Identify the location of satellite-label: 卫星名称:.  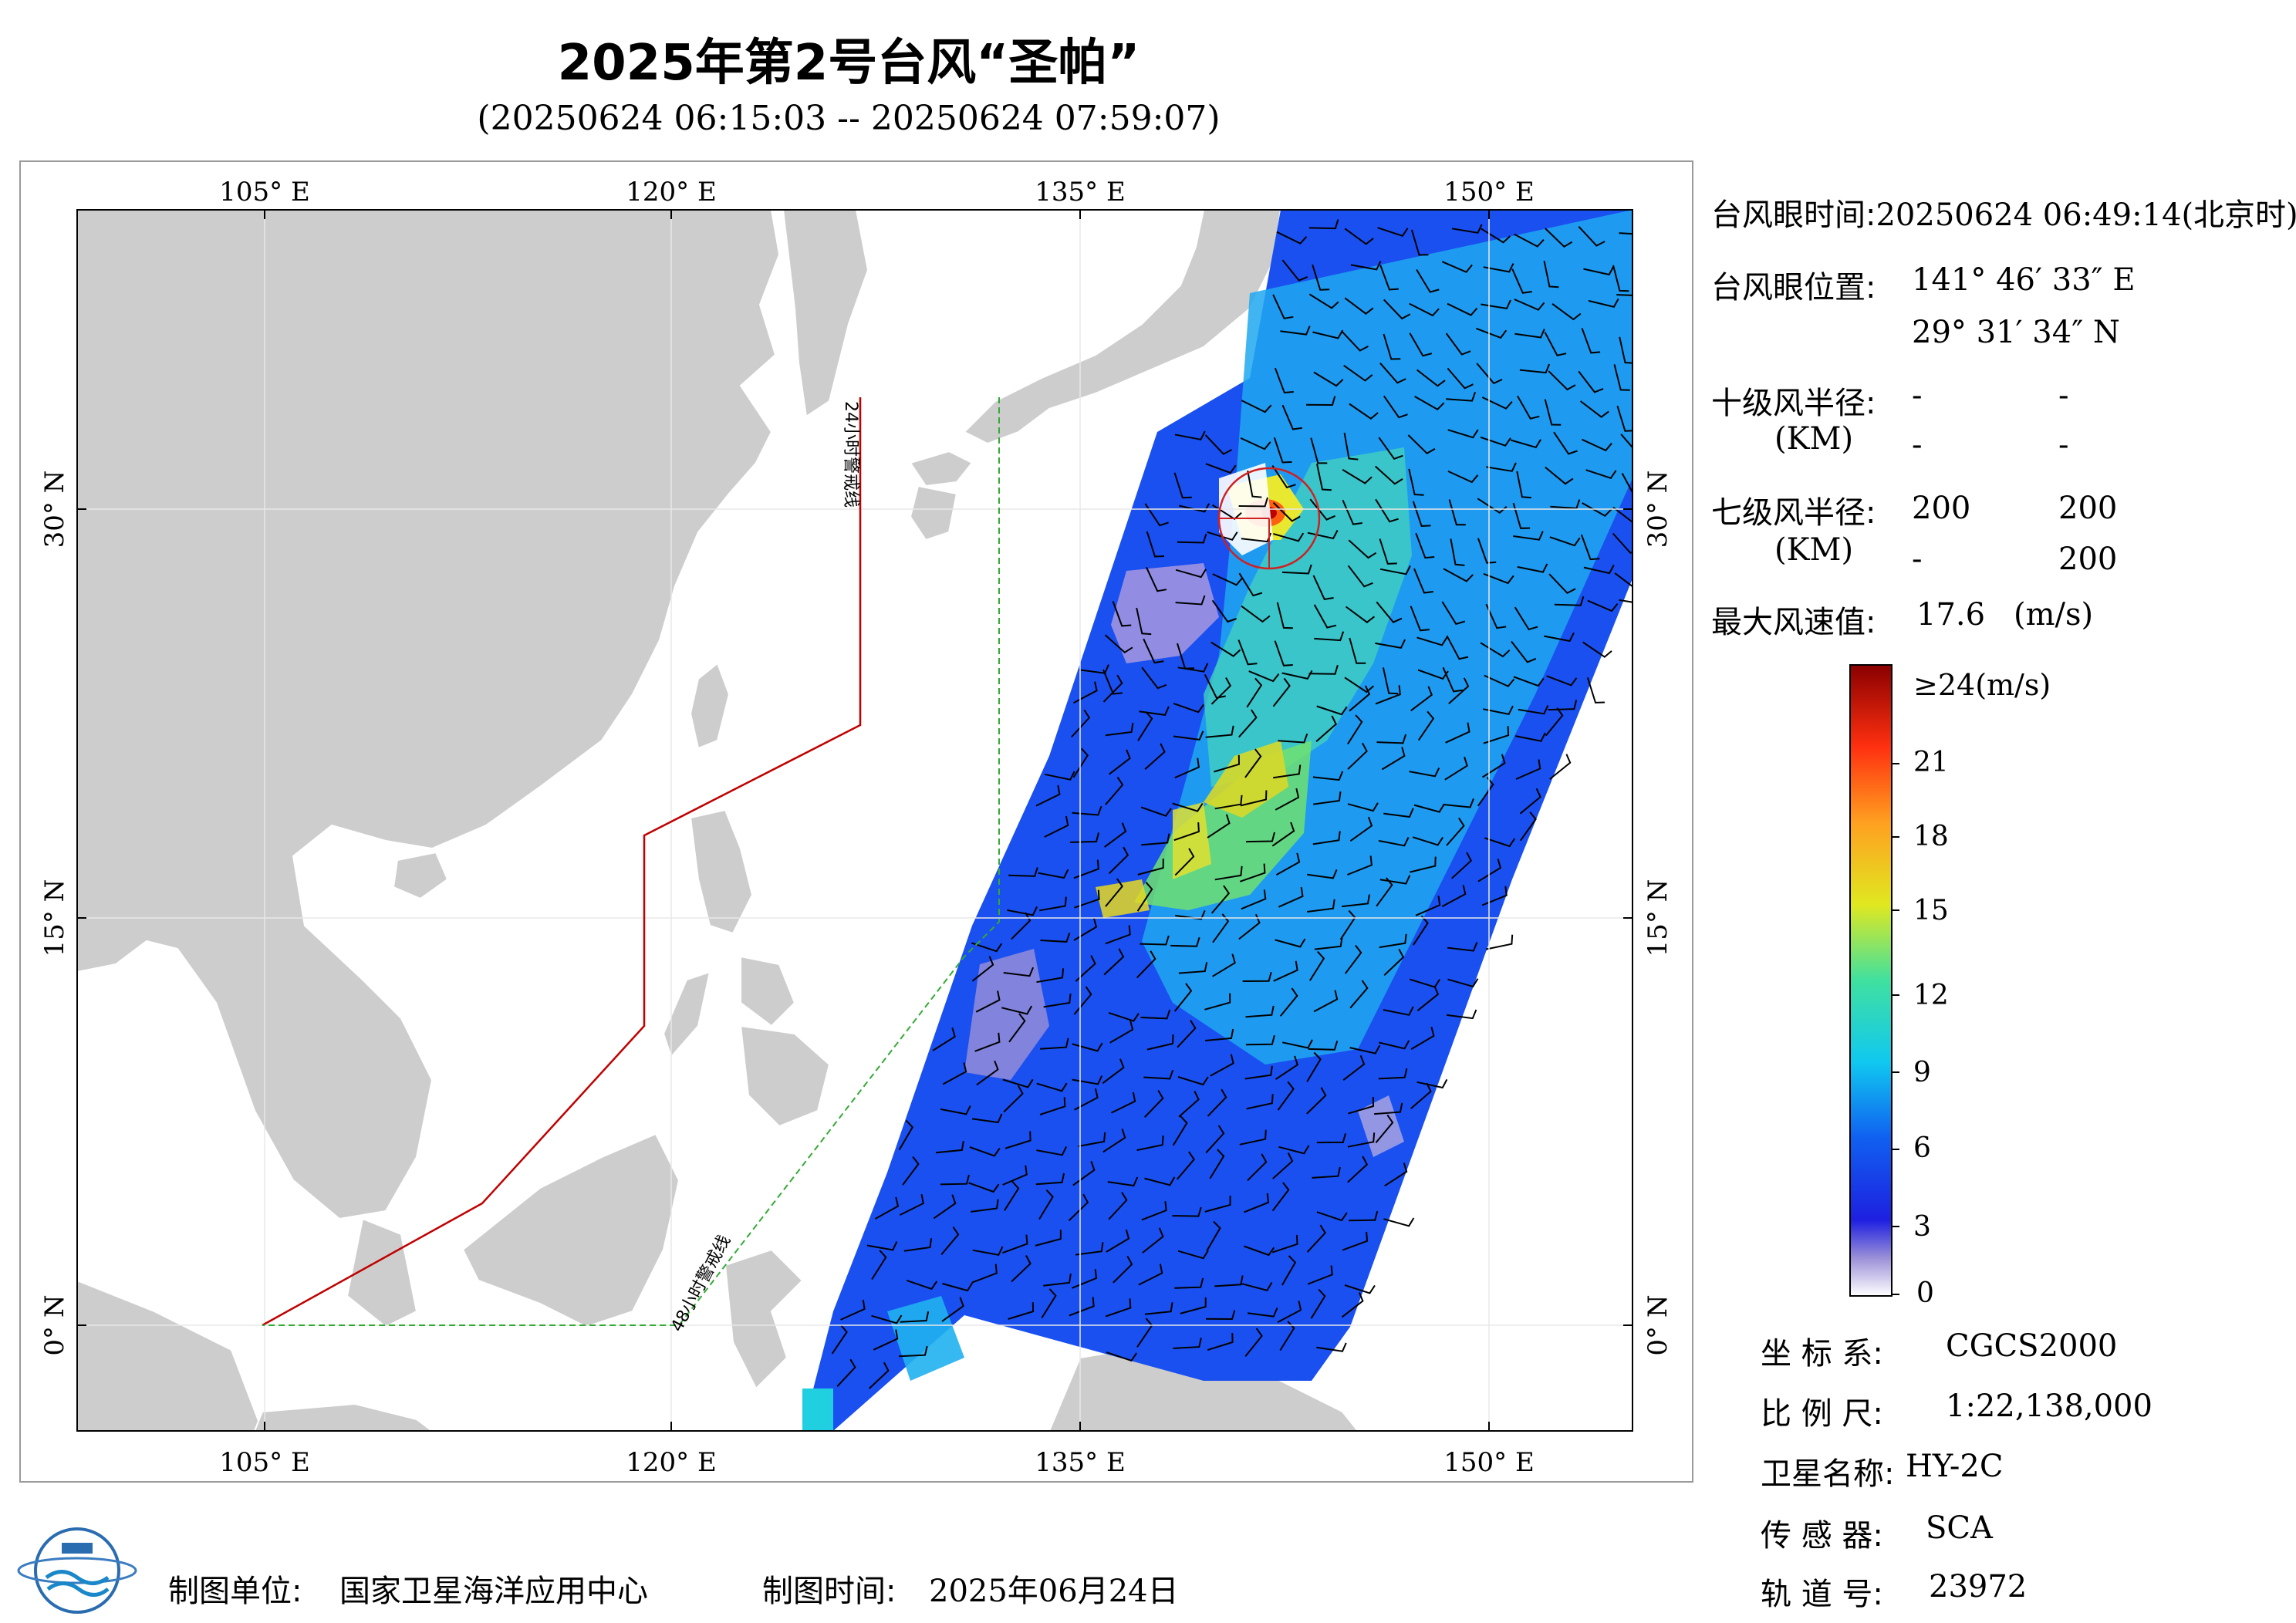
(1828, 1474).